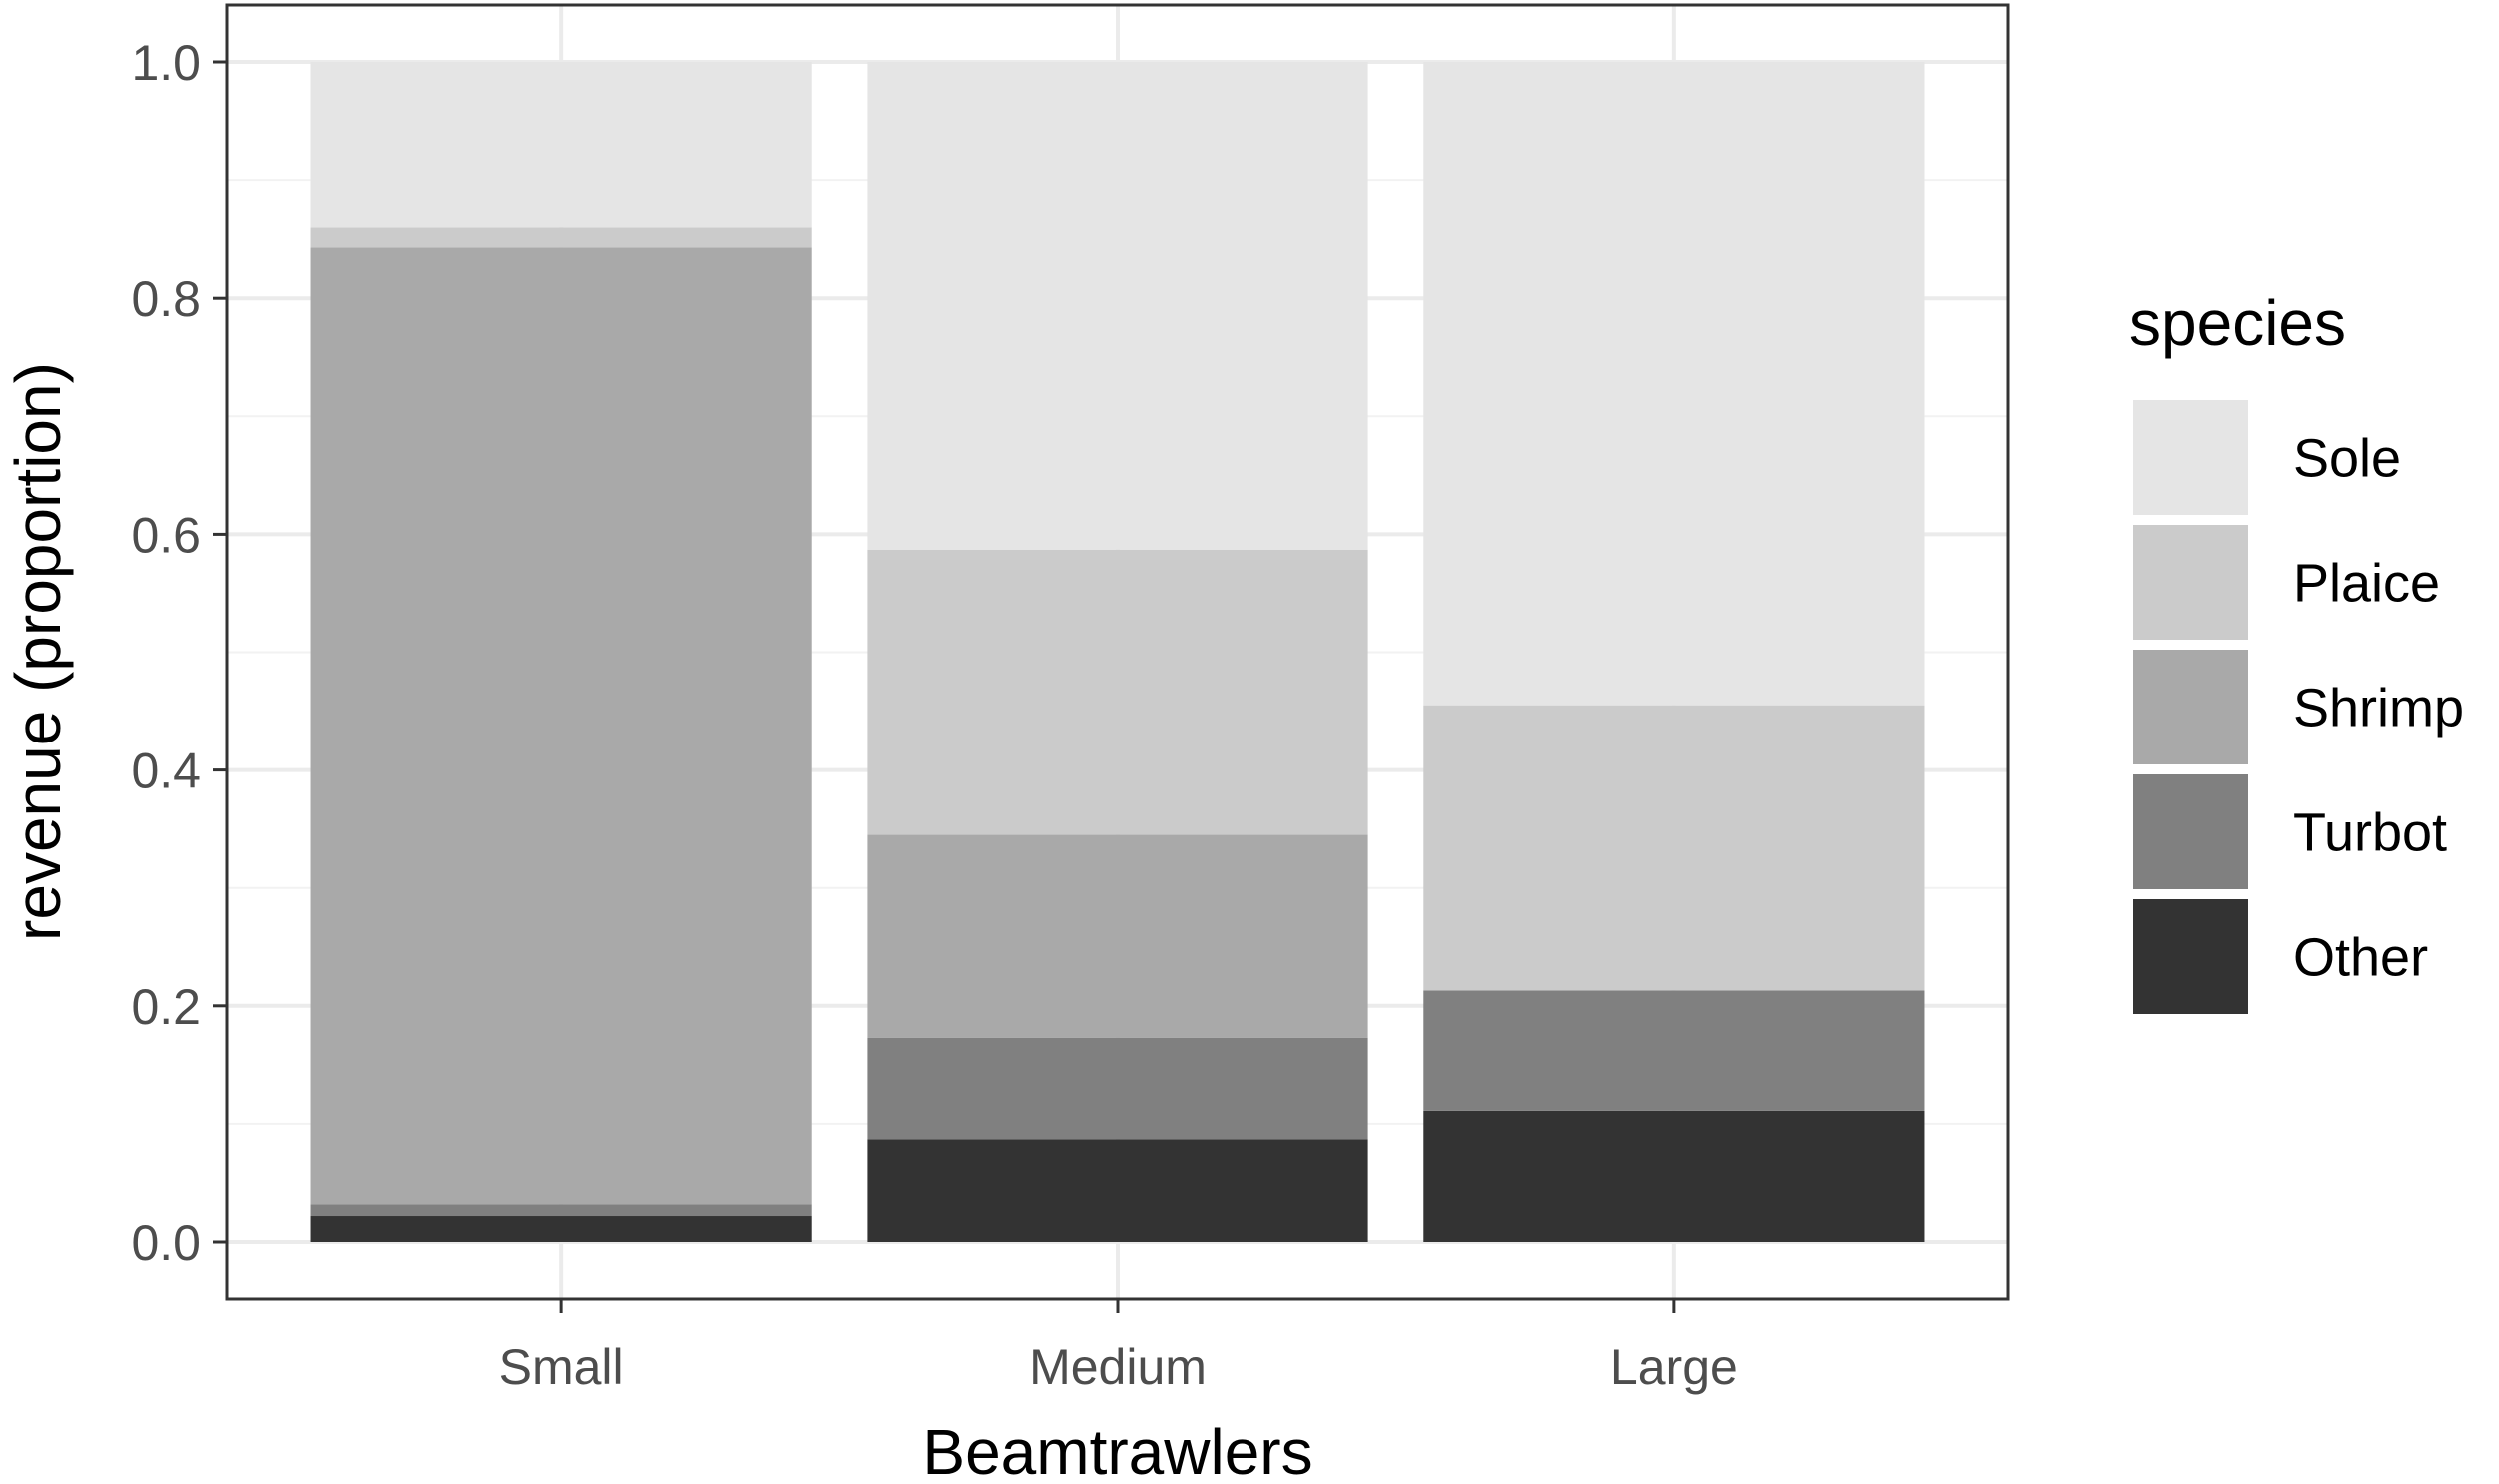 This screenshot has height=1484, width=2499. What do you see at coordinates (166, 1007) in the screenshot?
I see `y-tick-label: 0.2` at bounding box center [166, 1007].